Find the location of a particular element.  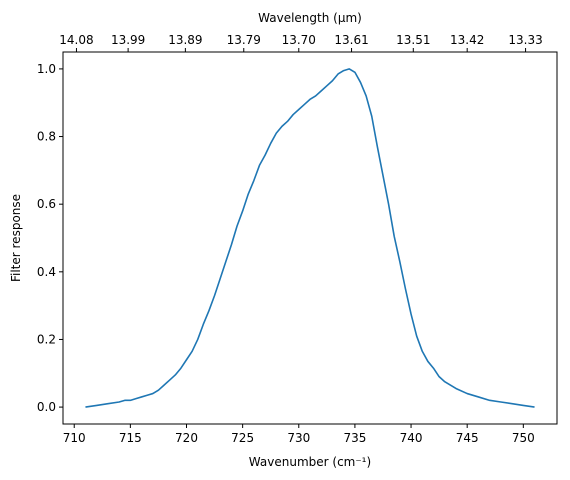

y-axis-label: Filter response is located at coordinates (16, 238).